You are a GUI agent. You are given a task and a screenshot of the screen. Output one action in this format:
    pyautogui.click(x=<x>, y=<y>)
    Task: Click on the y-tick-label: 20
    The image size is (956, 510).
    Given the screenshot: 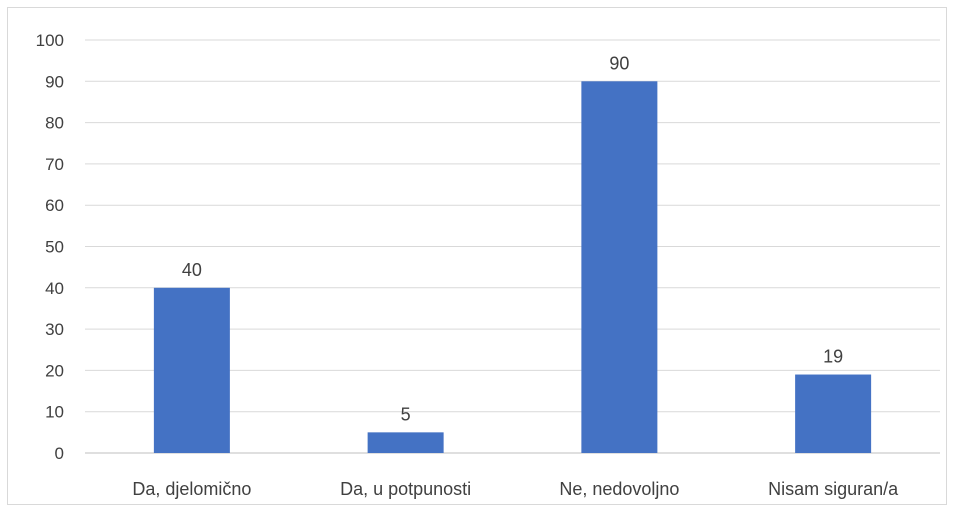 What is the action you would take?
    pyautogui.click(x=54, y=370)
    